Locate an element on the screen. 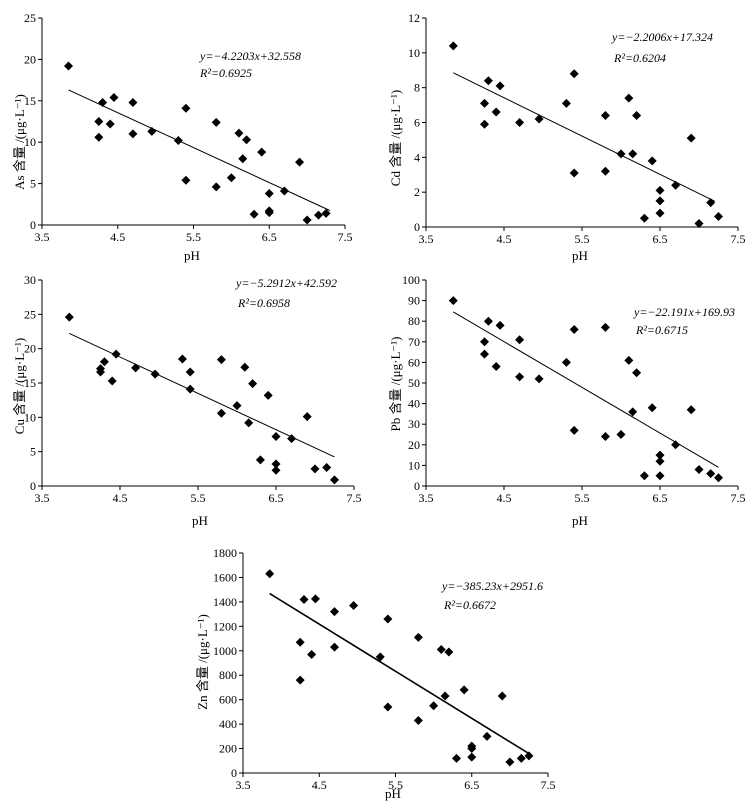 Image resolution: width=750 pixels, height=805 pixels. r-squared-label: R²=0.6925 is located at coordinates (225, 73).